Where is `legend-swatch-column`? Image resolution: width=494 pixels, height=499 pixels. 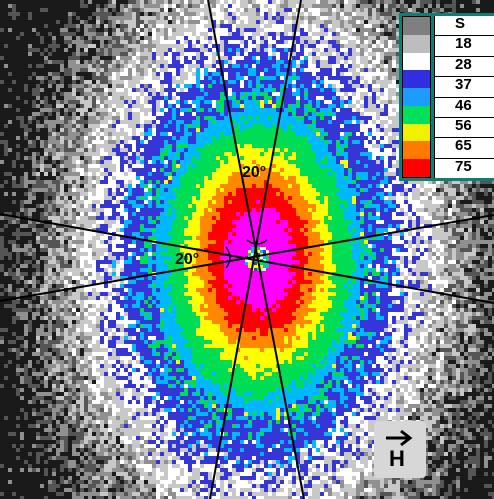 legend-swatch-column is located at coordinates (416, 97).